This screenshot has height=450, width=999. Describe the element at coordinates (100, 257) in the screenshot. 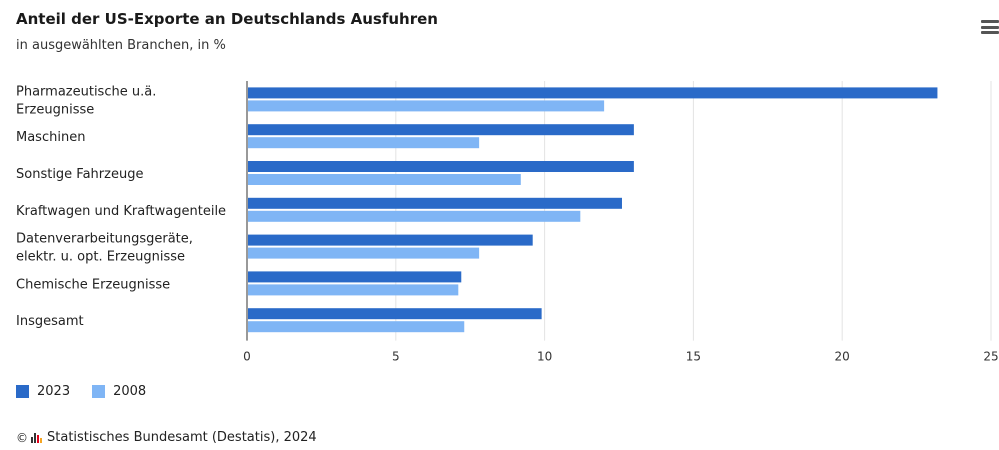

I see `category-label: elektr. u. opt. Erzeugnisse` at that location.